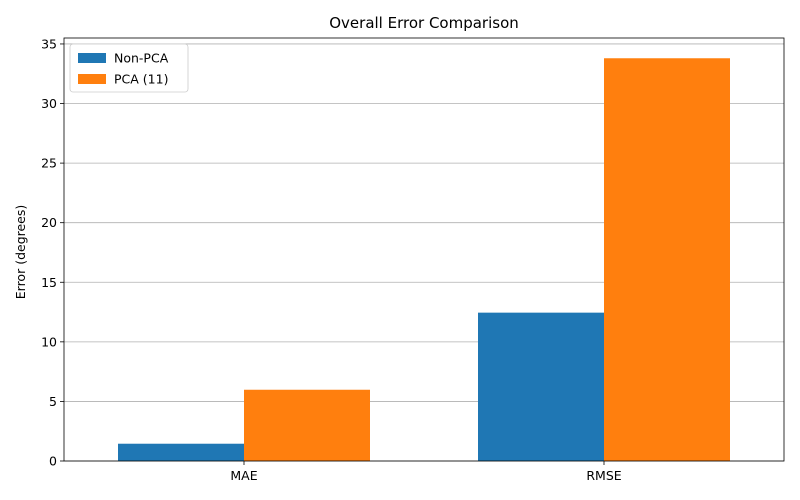 This screenshot has width=800, height=500. Describe the element at coordinates (53, 401) in the screenshot. I see `y-tick-label: 5` at that location.